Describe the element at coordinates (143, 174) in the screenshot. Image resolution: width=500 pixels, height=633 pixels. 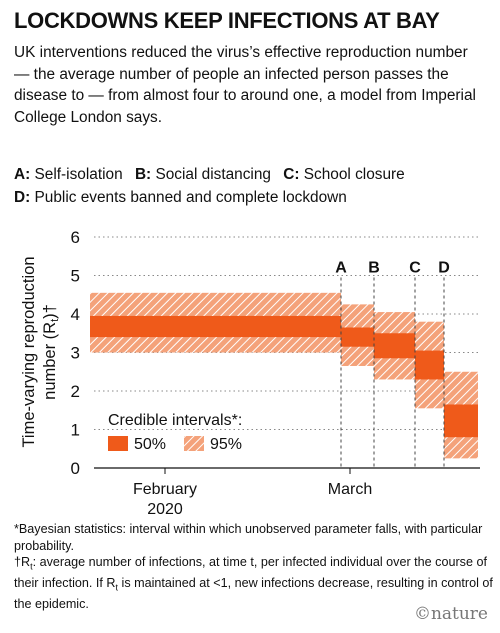
I see `key-b-letter: B:` at that location.